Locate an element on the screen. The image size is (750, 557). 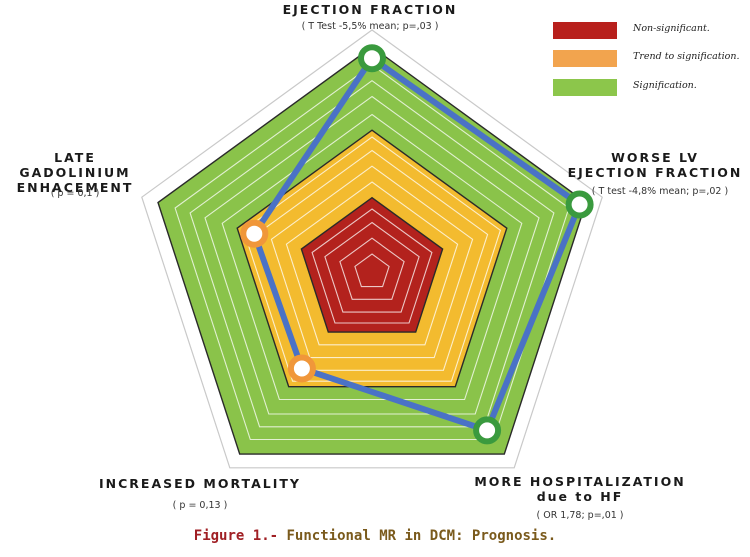
legend-swatch-signification is located at coordinates (585, 87).